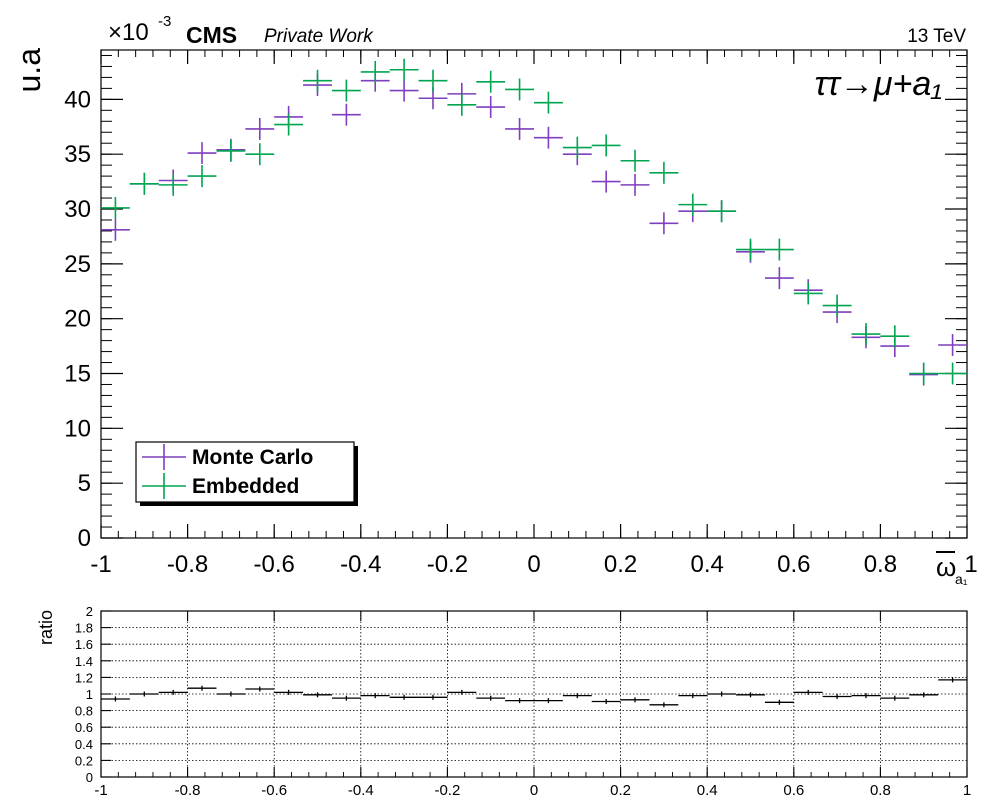 This screenshot has width=992, height=811. Describe the element at coordinates (793, 790) in the screenshot. I see `ratio-x-tick-label: 0.6` at that location.